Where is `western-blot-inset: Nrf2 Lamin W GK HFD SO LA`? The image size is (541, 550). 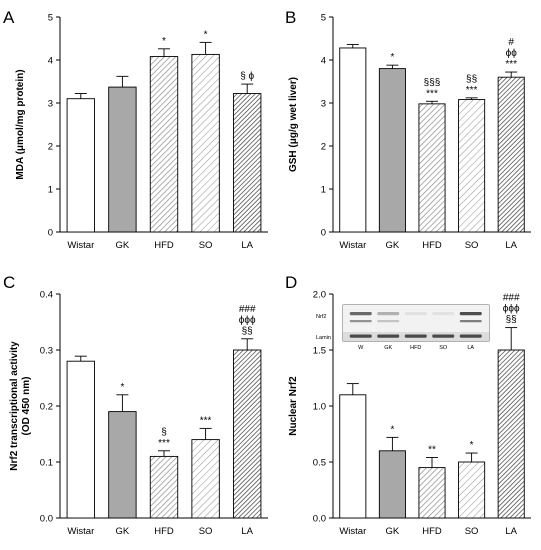 western-blot-inset: Nrf2 Lamin W GK HFD SO LA is located at coordinates (403, 327).